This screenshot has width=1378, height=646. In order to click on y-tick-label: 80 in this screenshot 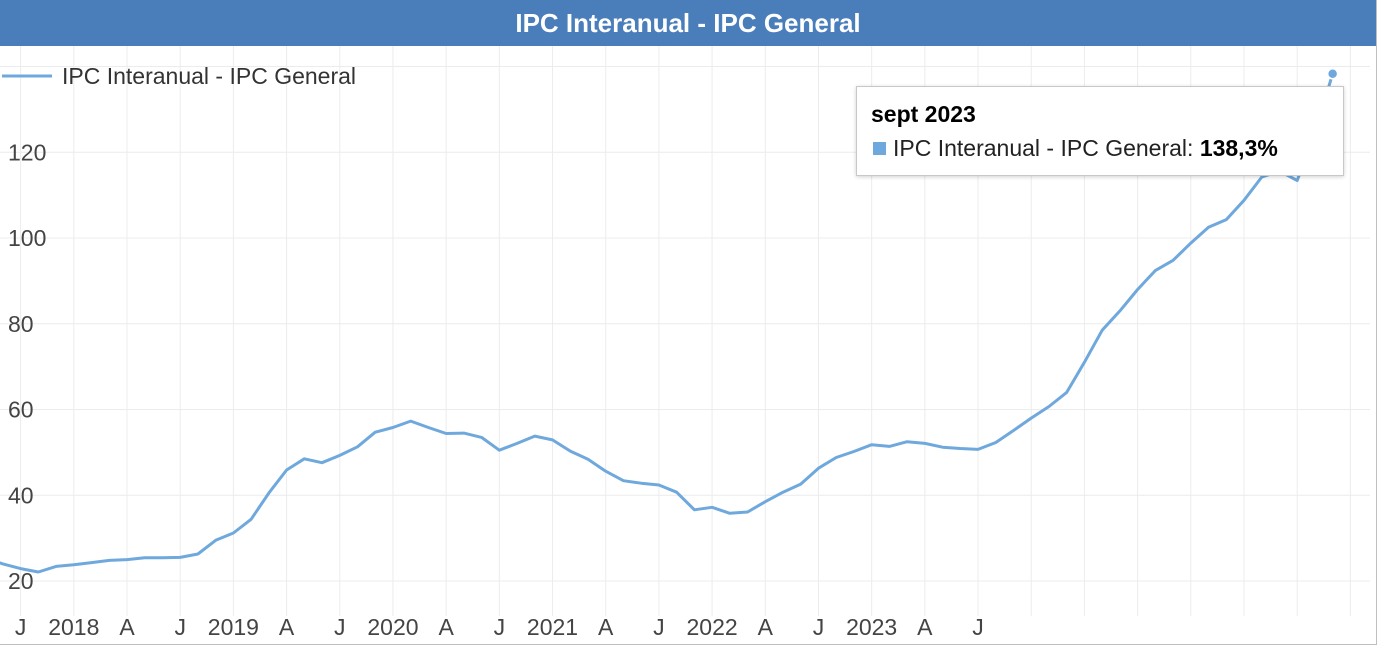, I will do `click(21, 324)`.